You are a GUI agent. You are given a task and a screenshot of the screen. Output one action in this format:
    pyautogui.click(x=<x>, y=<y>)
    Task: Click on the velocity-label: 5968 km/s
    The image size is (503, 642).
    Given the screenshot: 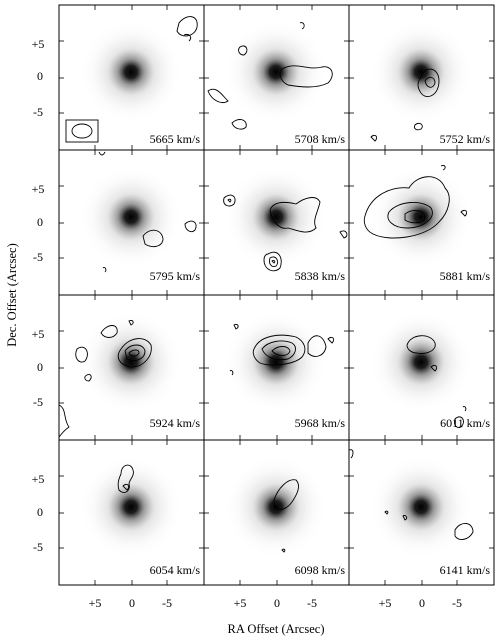 What is the action you would take?
    pyautogui.click(x=320, y=423)
    